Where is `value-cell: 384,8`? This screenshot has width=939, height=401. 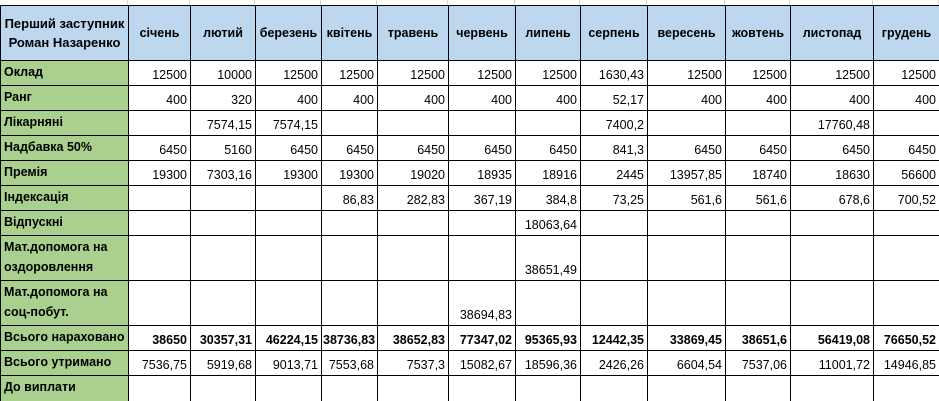
value-cell: 384,8 is located at coordinates (548, 198).